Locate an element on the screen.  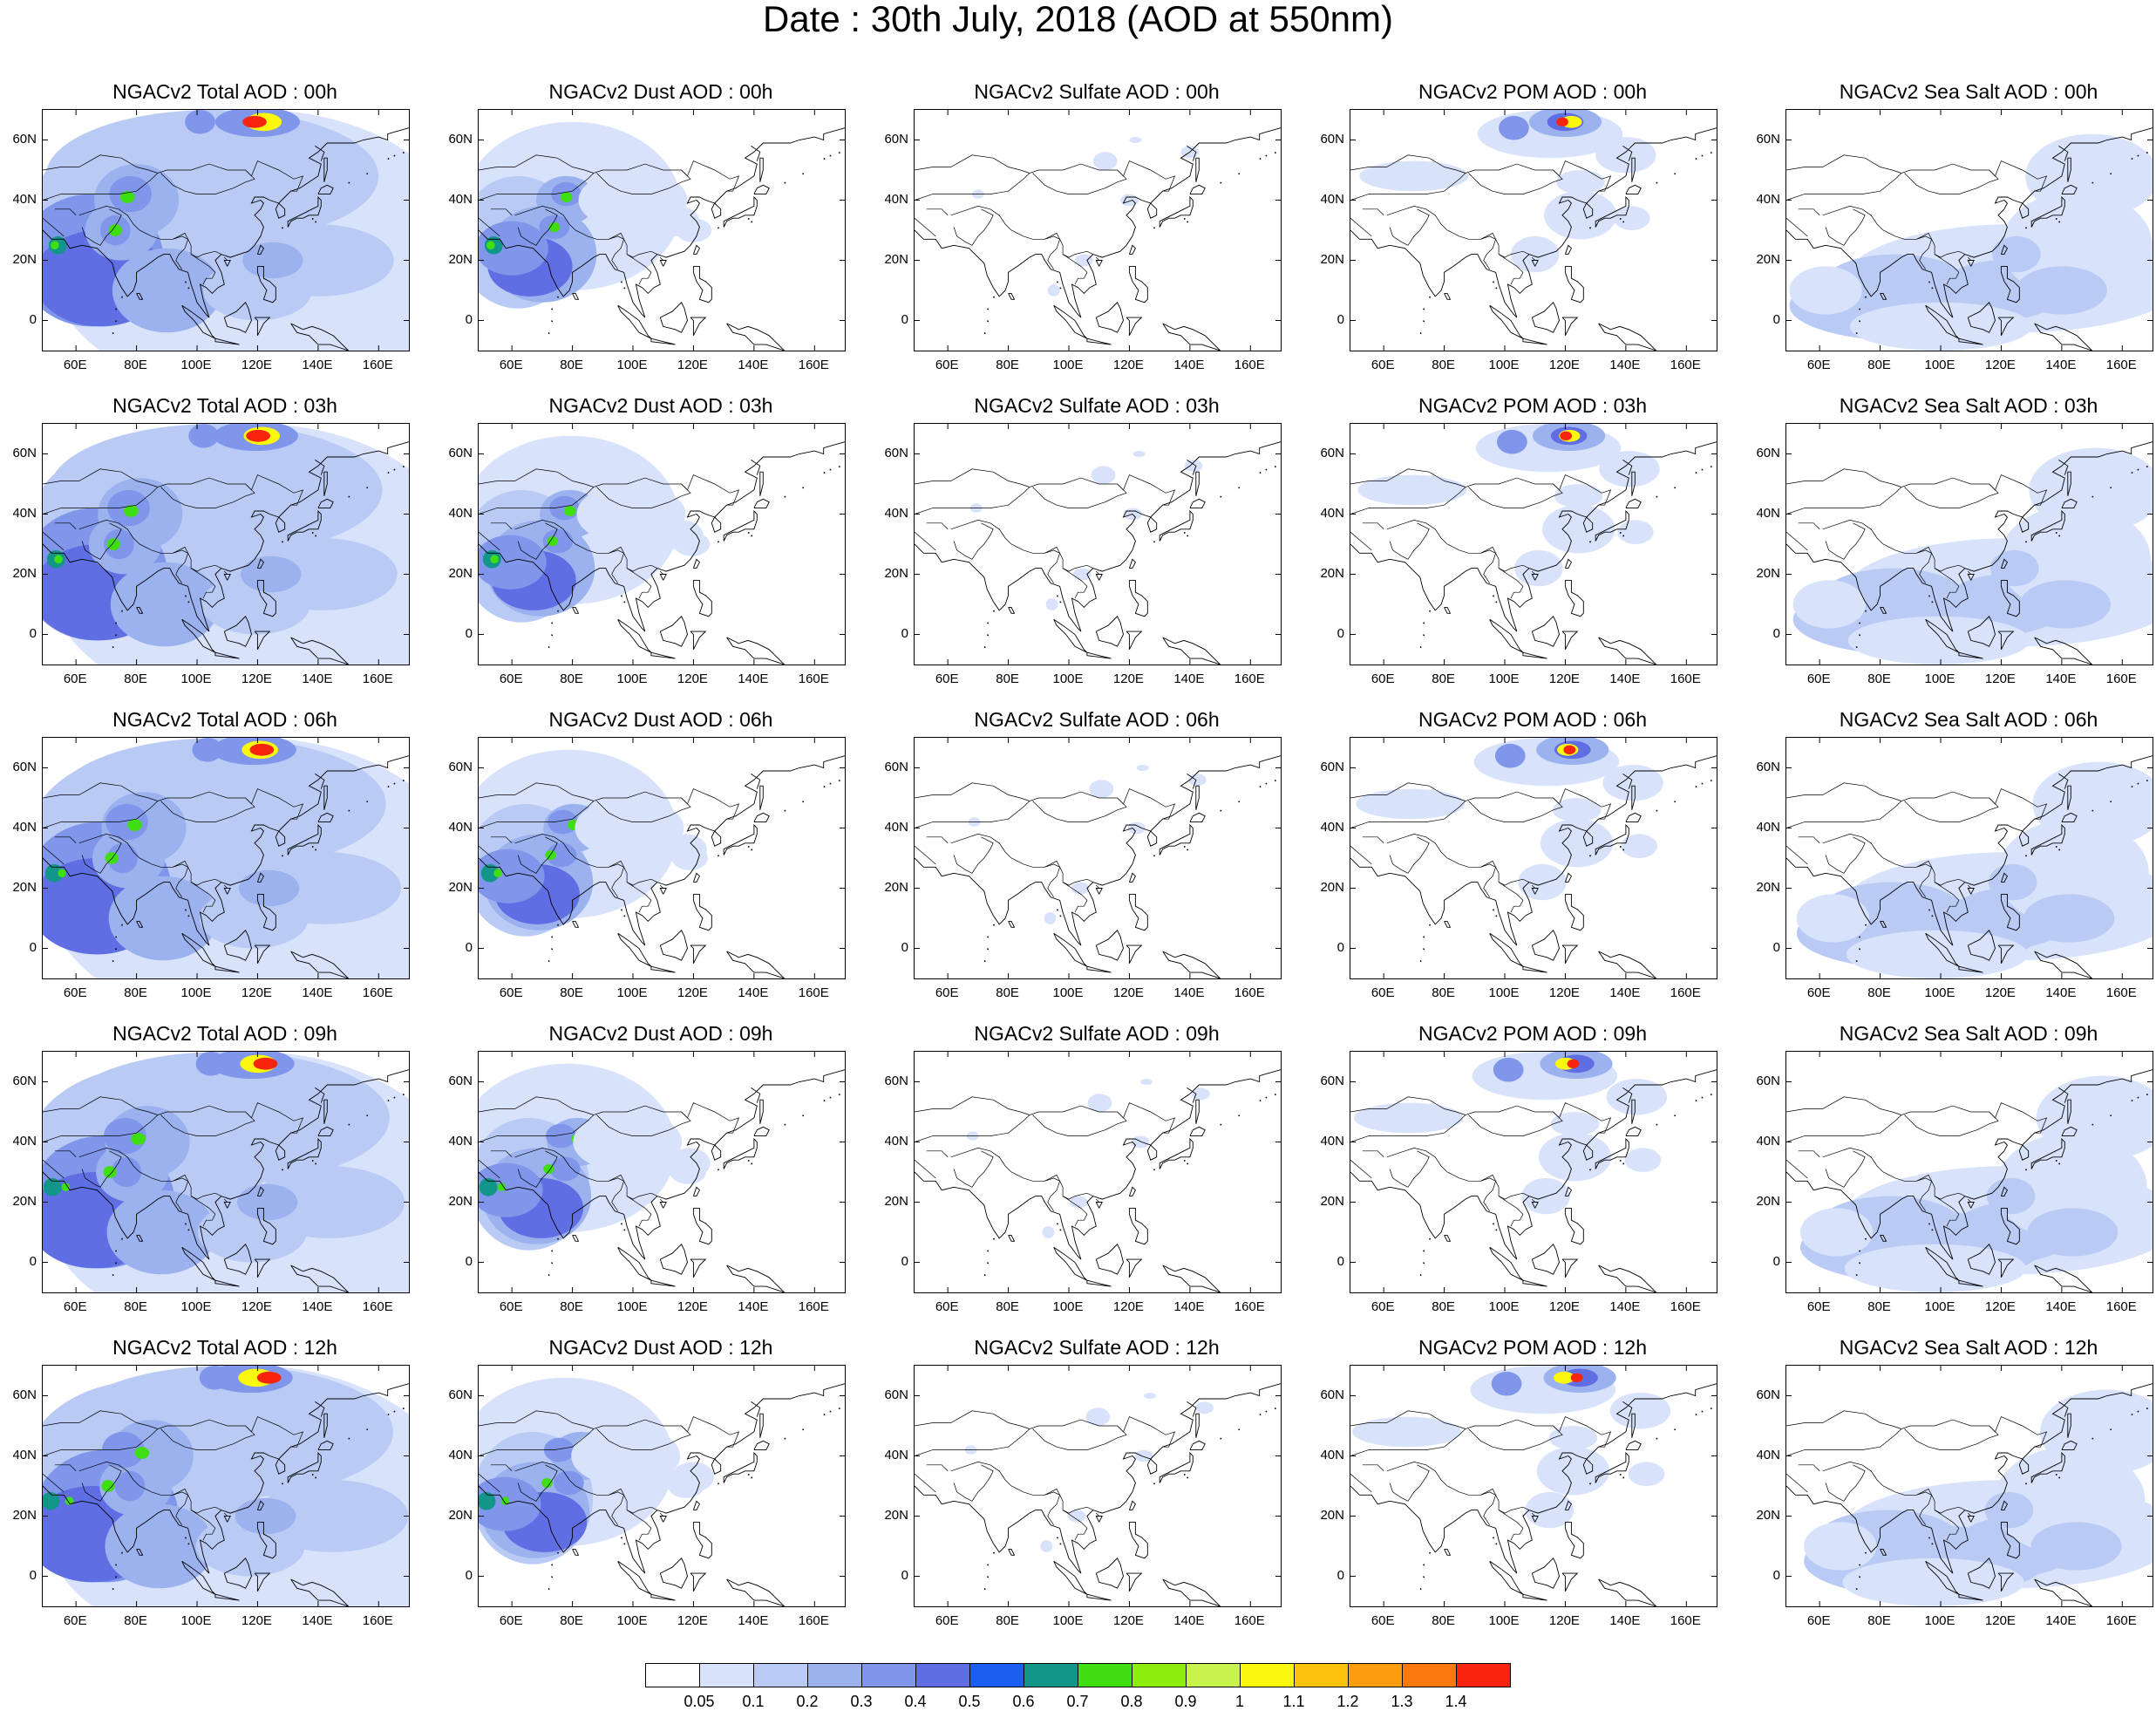
lon-tick-label: 60E is located at coordinates (947, 365).